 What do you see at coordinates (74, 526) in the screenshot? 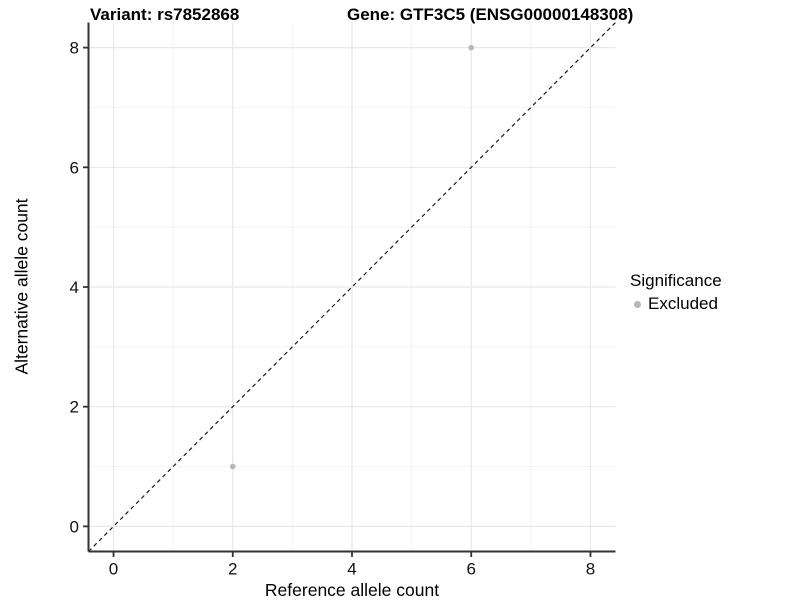
I see `y-tick-label: 0` at bounding box center [74, 526].